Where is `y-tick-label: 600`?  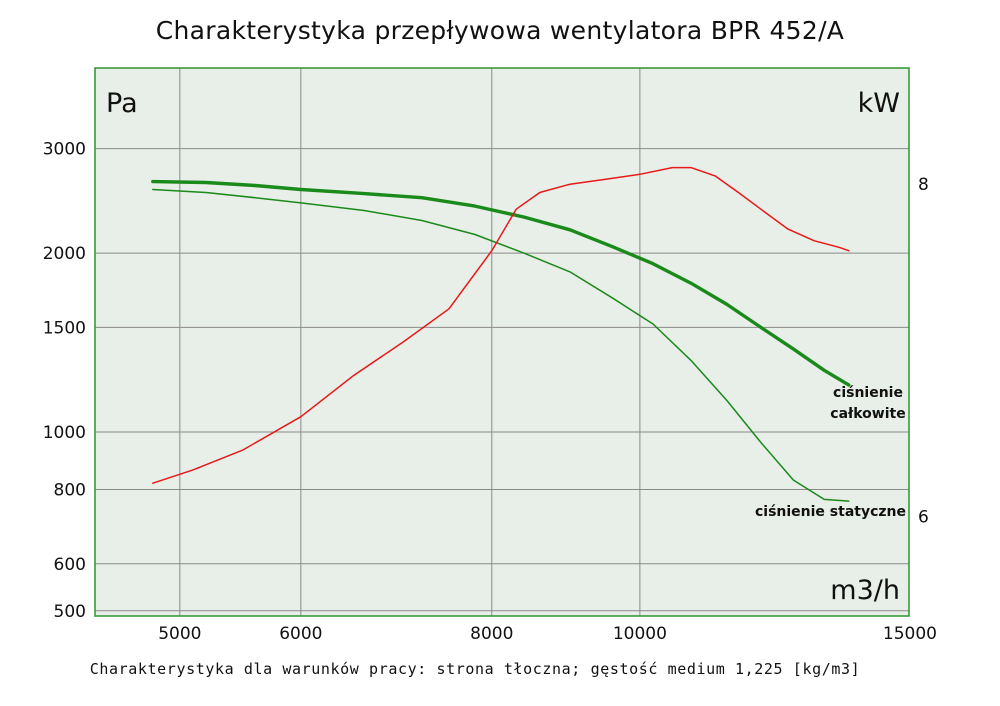 y-tick-label: 600 is located at coordinates (70, 565).